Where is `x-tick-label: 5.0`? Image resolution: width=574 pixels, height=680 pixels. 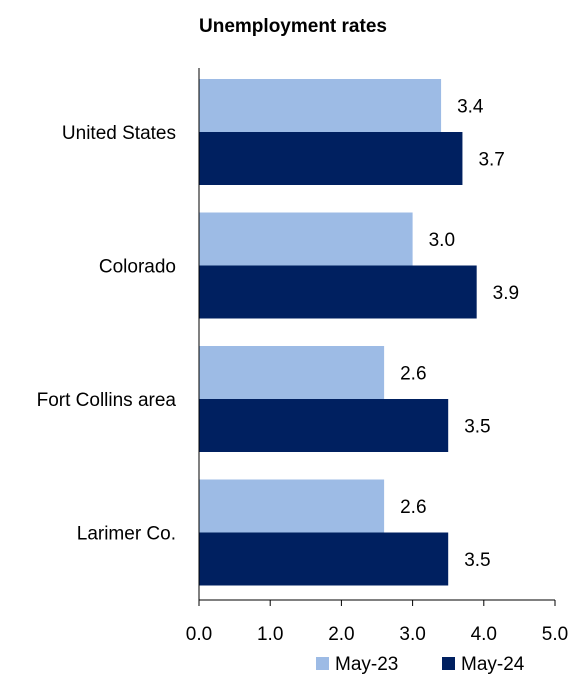 x-tick-label: 5.0 is located at coordinates (555, 634).